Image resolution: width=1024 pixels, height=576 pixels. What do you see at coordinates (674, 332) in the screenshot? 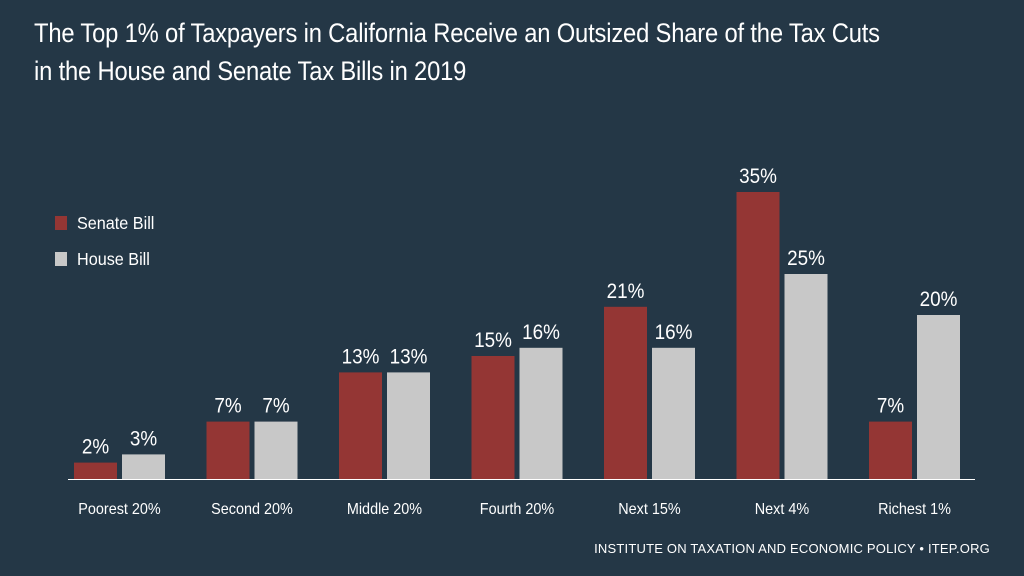
I see `data-label-house-4: 16%` at bounding box center [674, 332].